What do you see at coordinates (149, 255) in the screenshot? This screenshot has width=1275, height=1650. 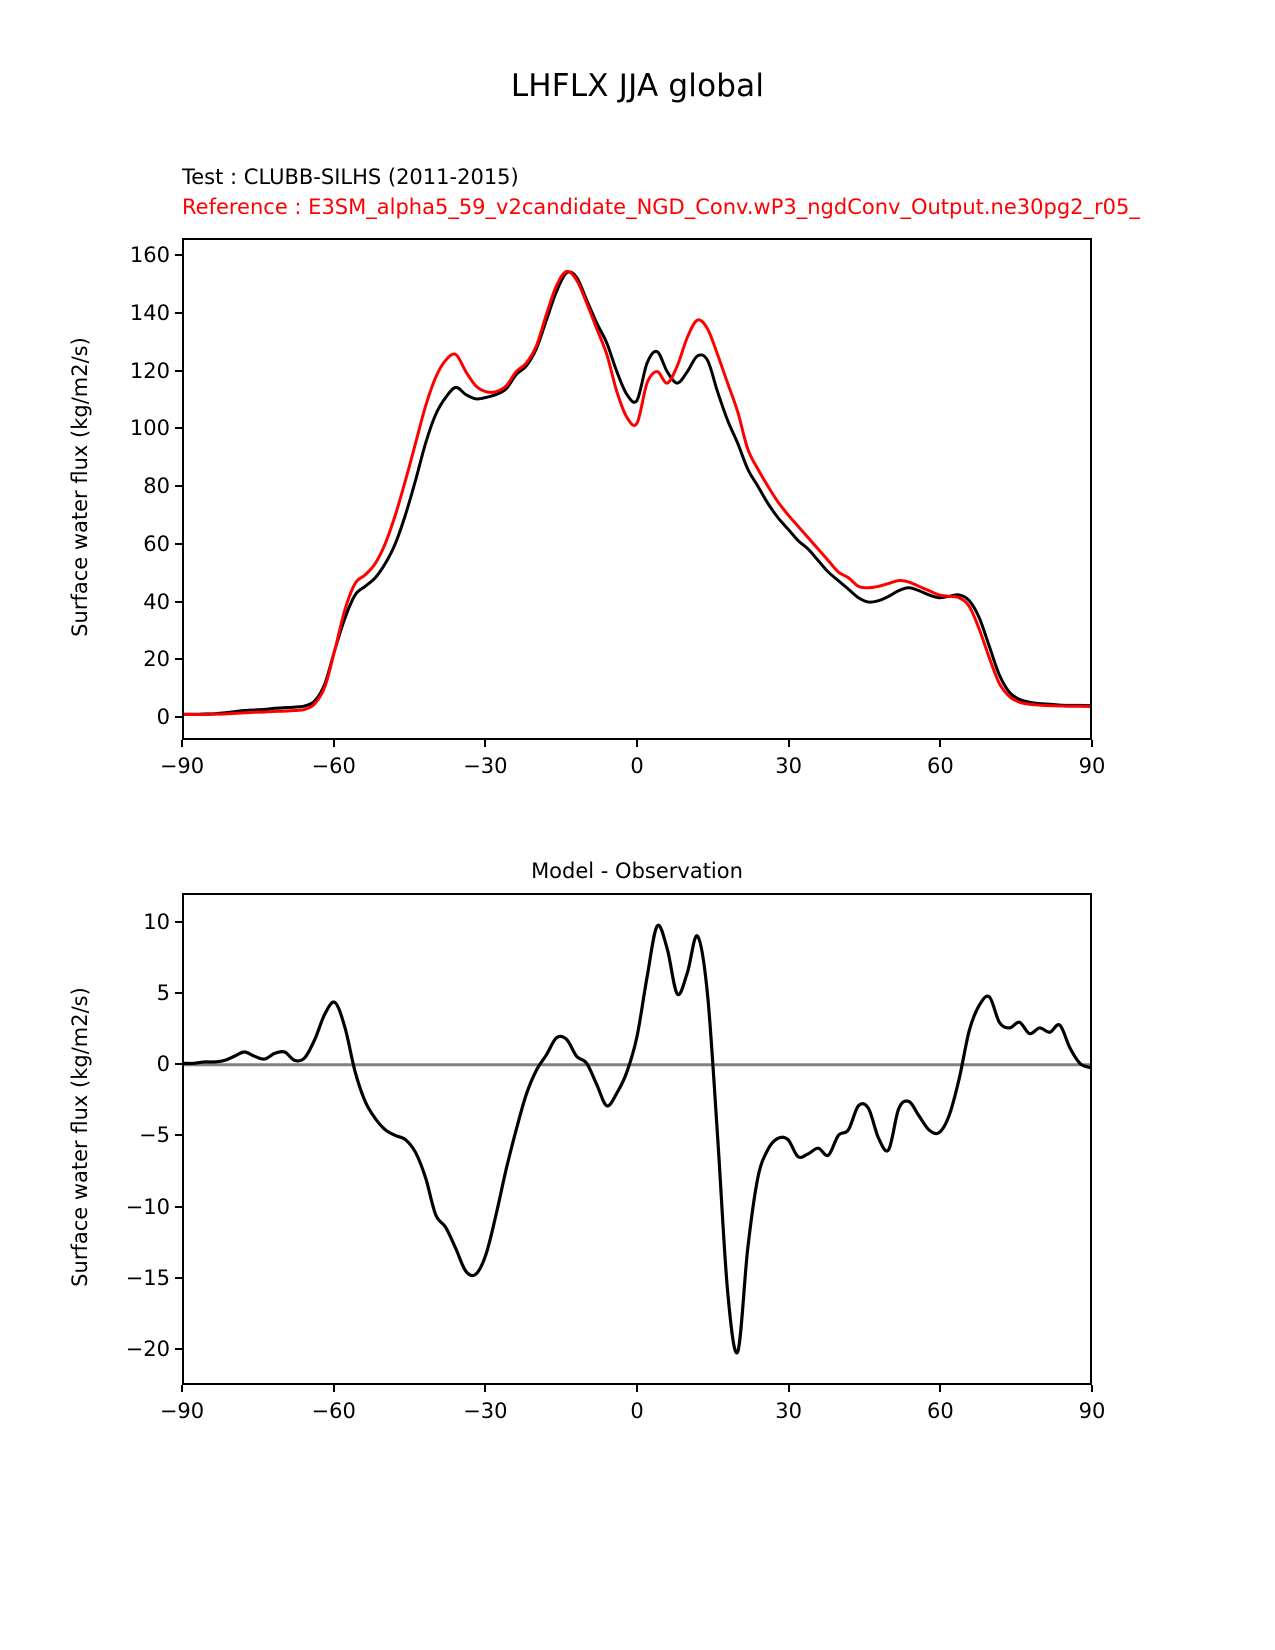 I see `y-tick-label: 160` at bounding box center [149, 255].